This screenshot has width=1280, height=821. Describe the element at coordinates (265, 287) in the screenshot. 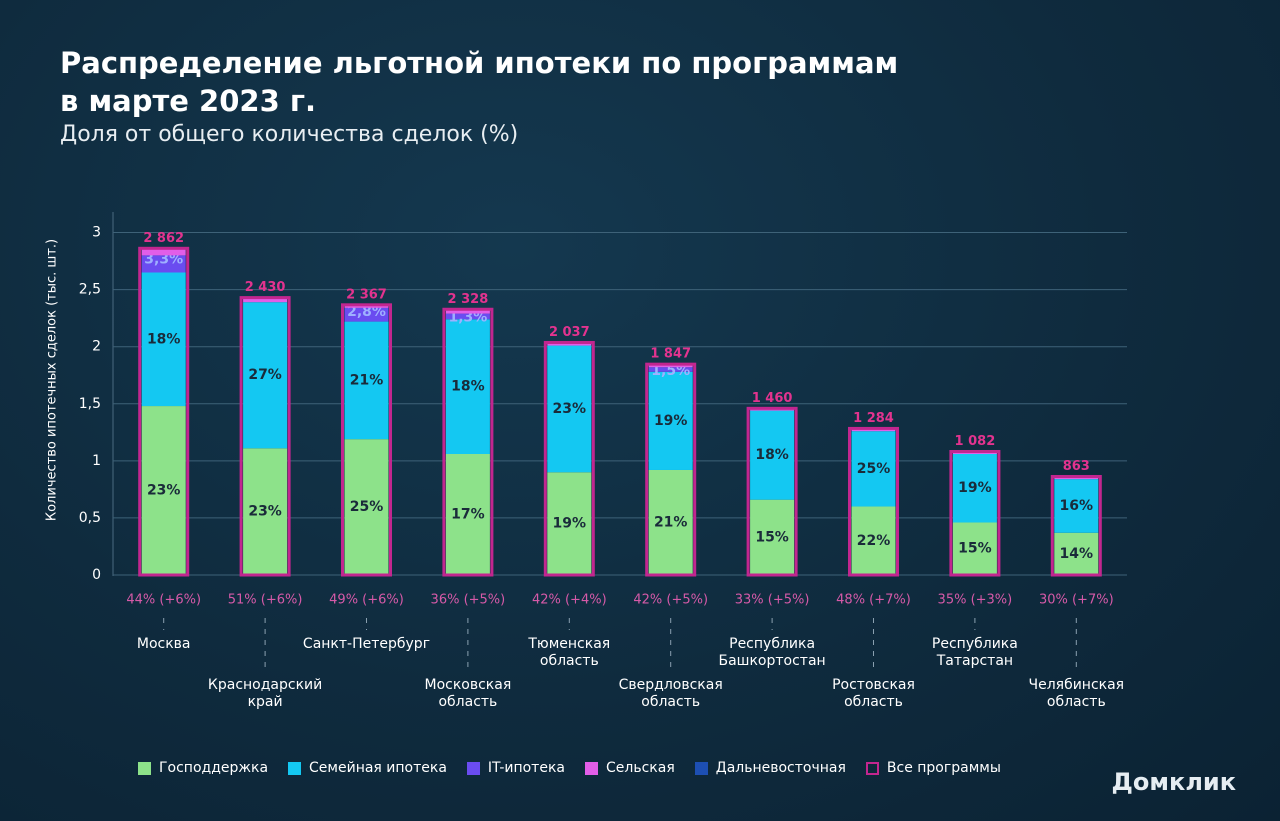

I see `total-label: 2 430` at that location.